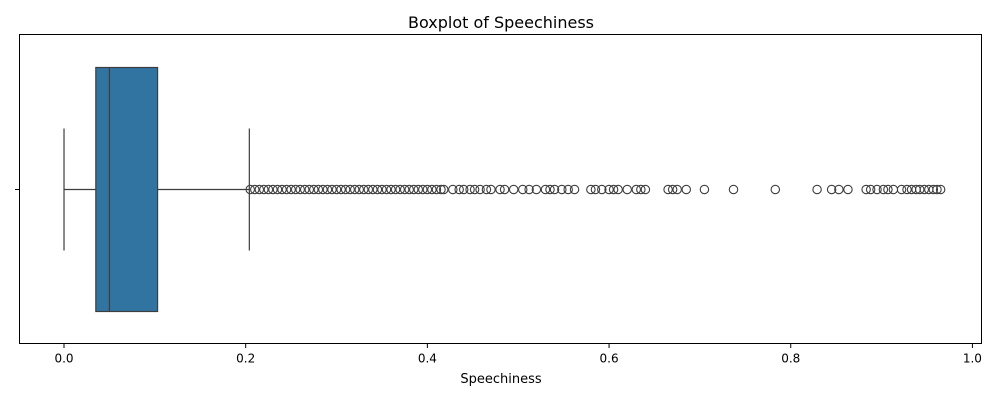 The height and width of the screenshot is (400, 1000). What do you see at coordinates (609, 359) in the screenshot?
I see `x-tick-label: 0.6` at bounding box center [609, 359].